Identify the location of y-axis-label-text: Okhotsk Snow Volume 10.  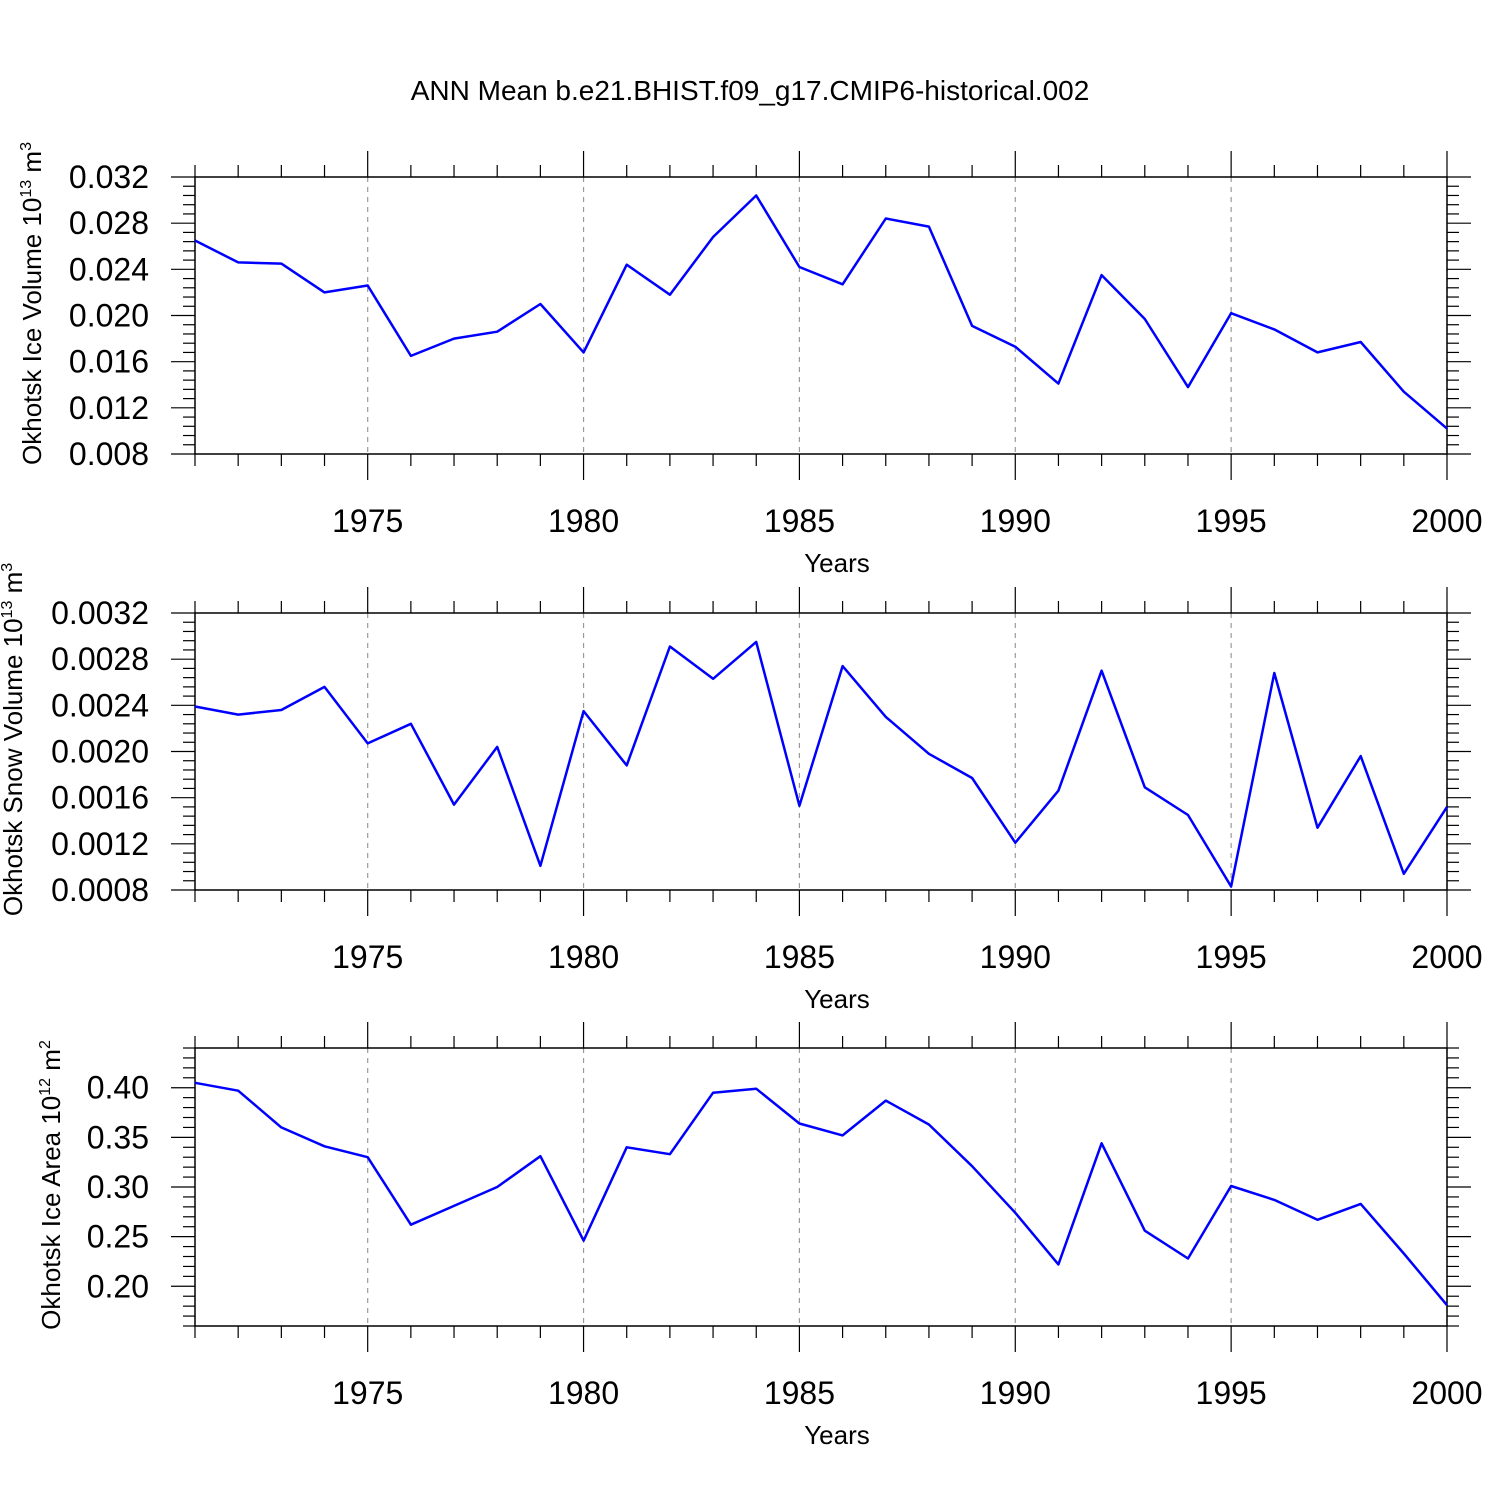
(14, 767).